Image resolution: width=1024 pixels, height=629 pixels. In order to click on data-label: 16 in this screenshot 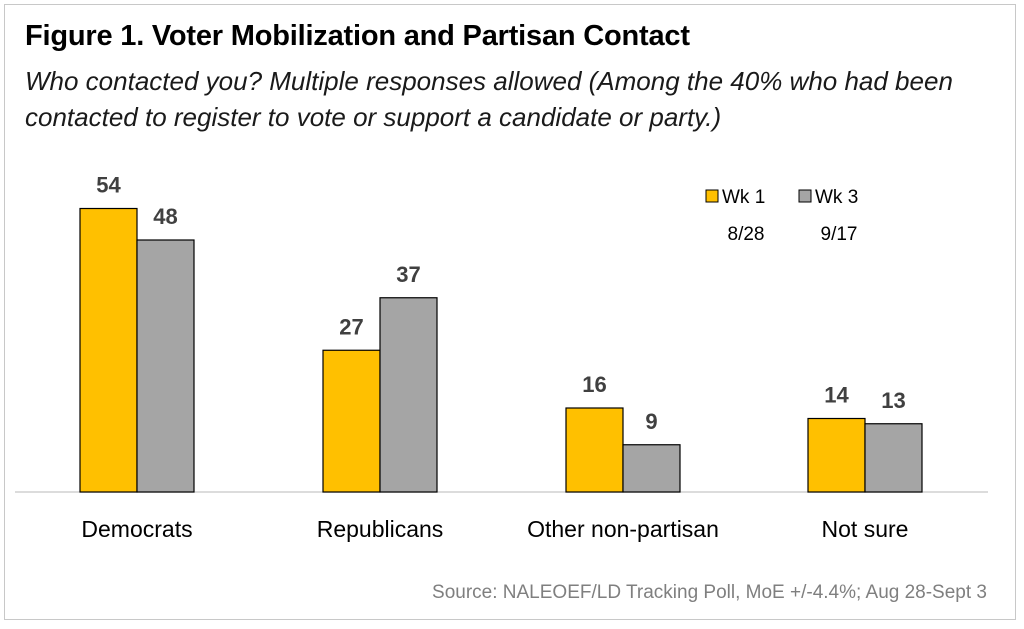, I will do `click(594, 384)`.